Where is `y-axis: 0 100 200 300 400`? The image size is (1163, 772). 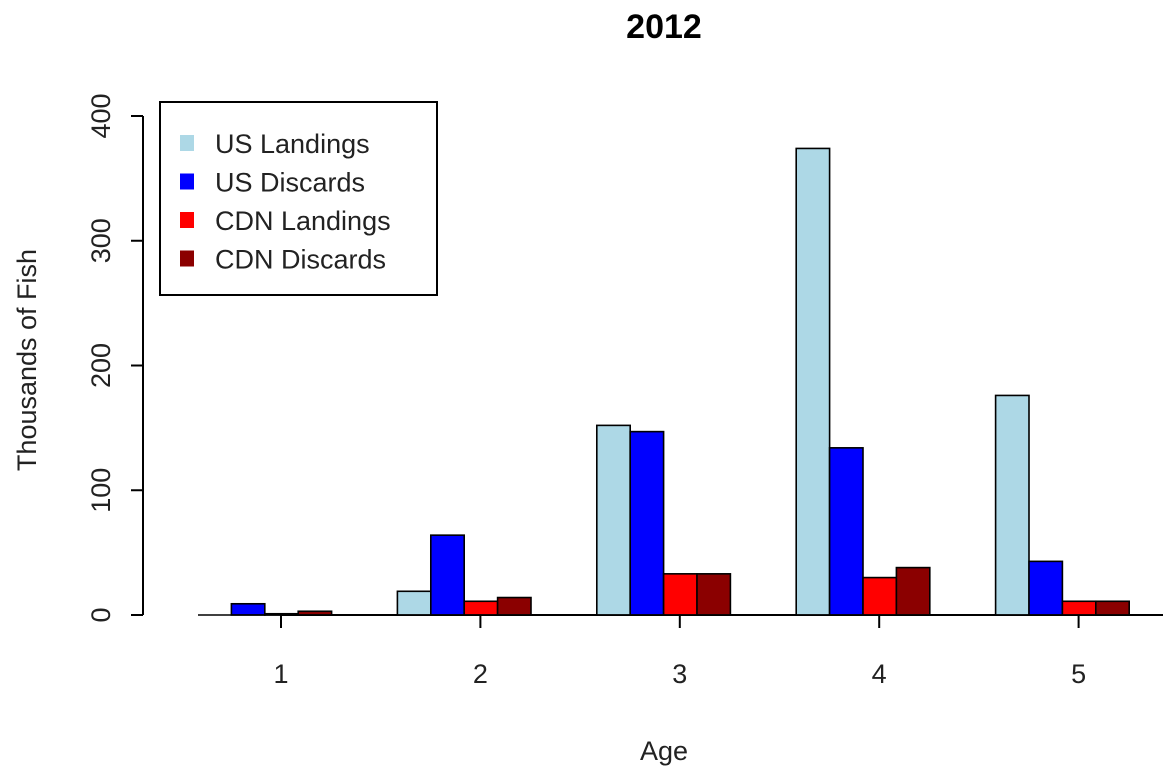
y-axis: 0 100 200 300 400 is located at coordinates (115, 358).